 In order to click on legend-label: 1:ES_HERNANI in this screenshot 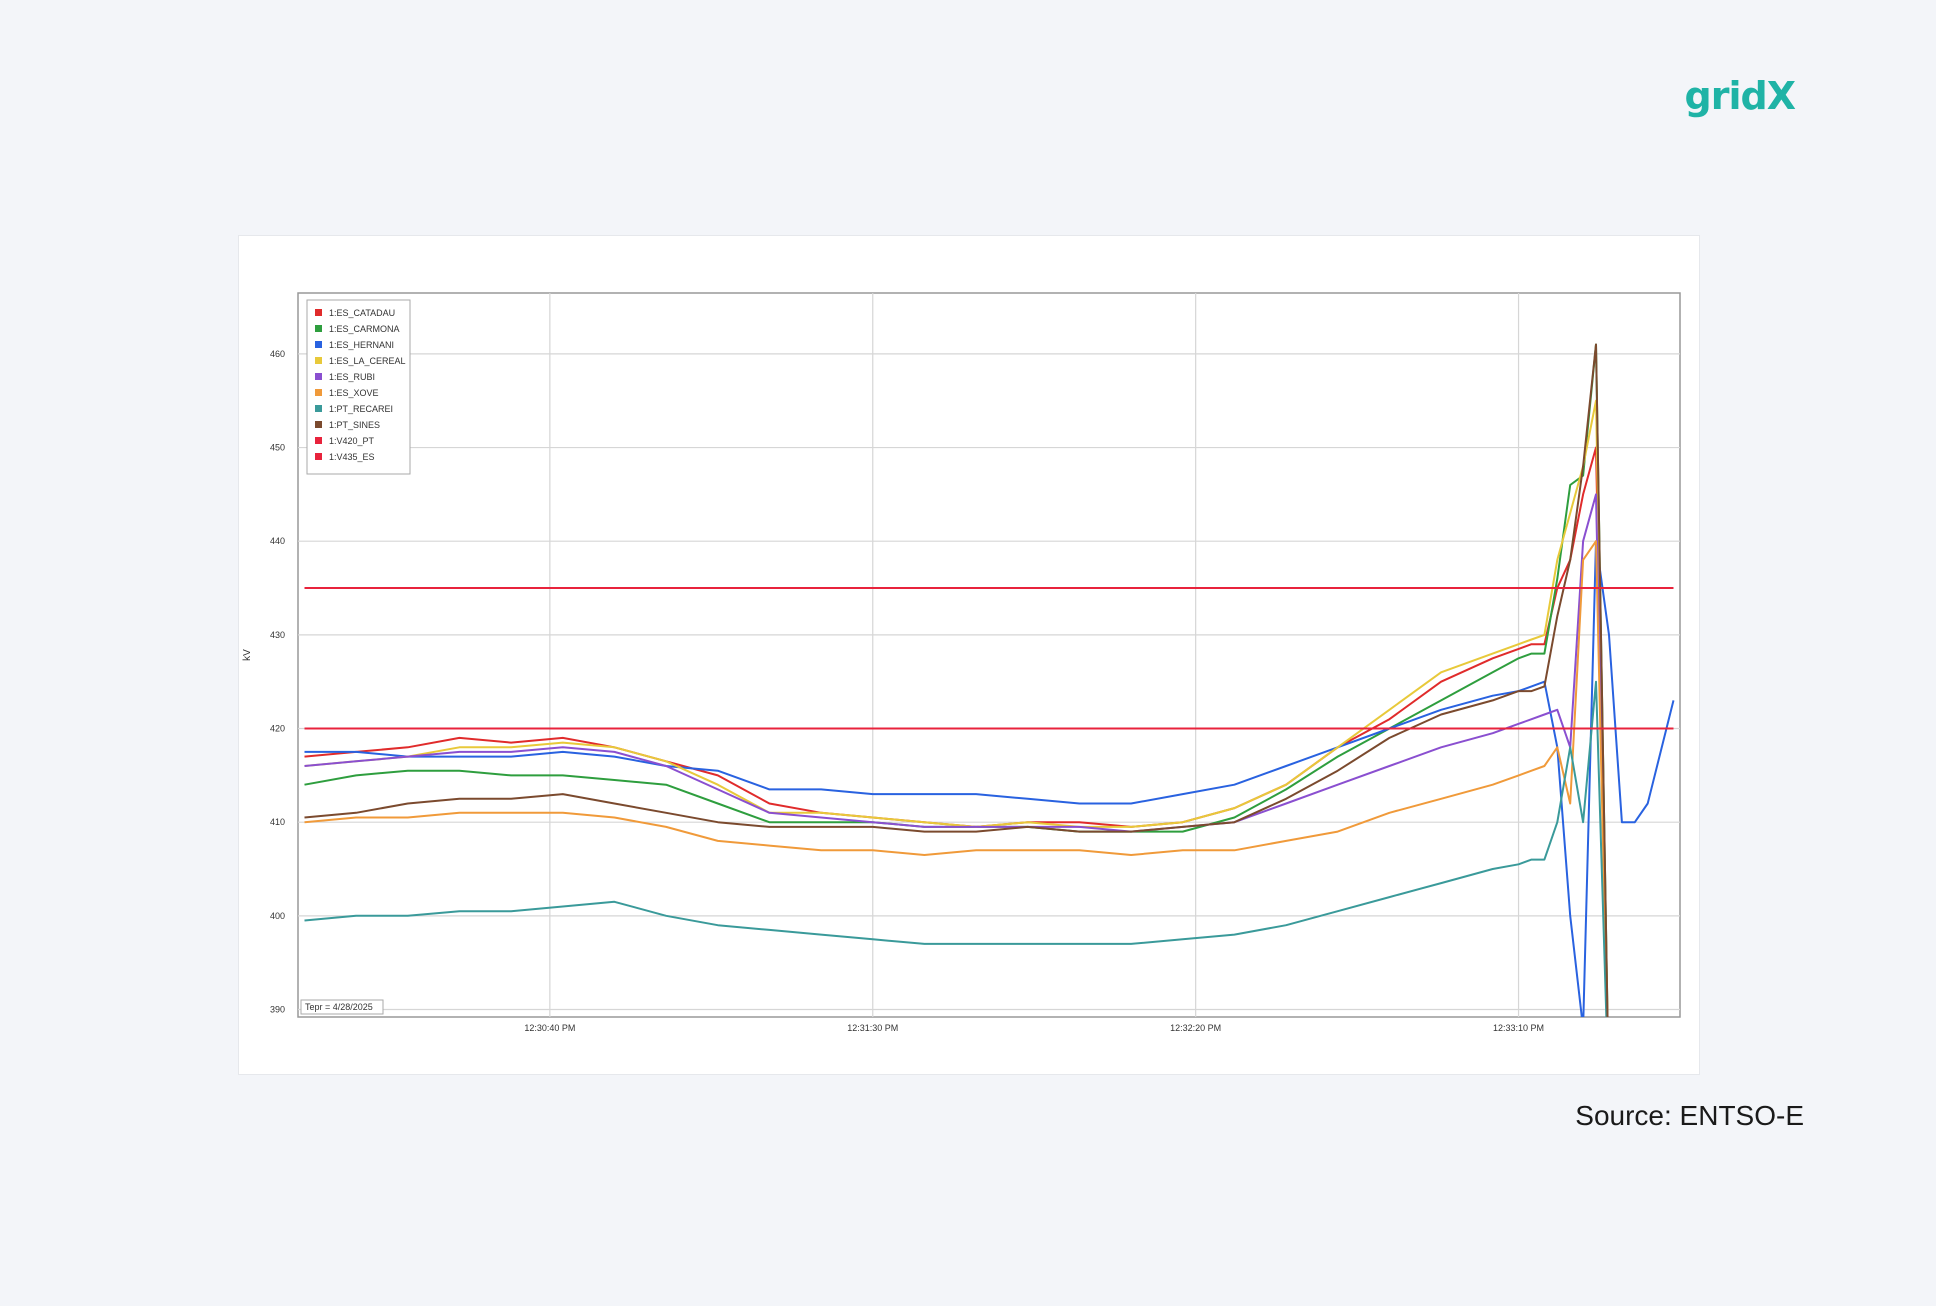, I will do `click(361, 345)`.